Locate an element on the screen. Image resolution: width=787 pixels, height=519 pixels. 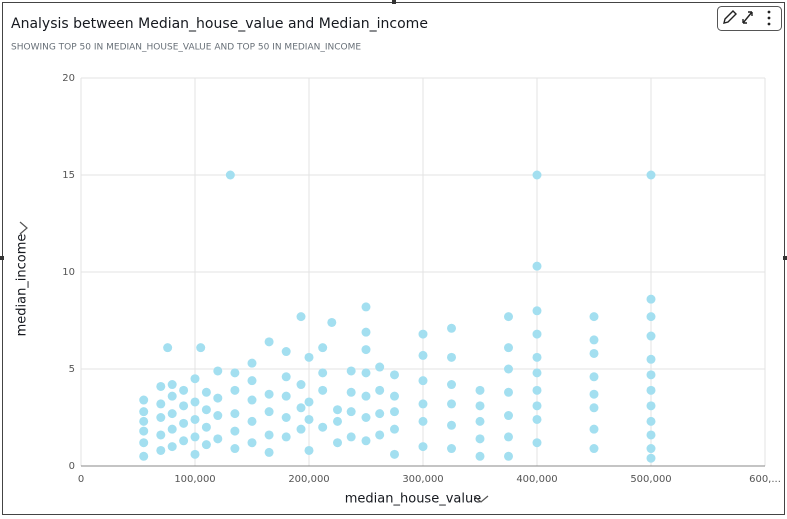
x-tick-label: 200,000 is located at coordinates (308, 479).